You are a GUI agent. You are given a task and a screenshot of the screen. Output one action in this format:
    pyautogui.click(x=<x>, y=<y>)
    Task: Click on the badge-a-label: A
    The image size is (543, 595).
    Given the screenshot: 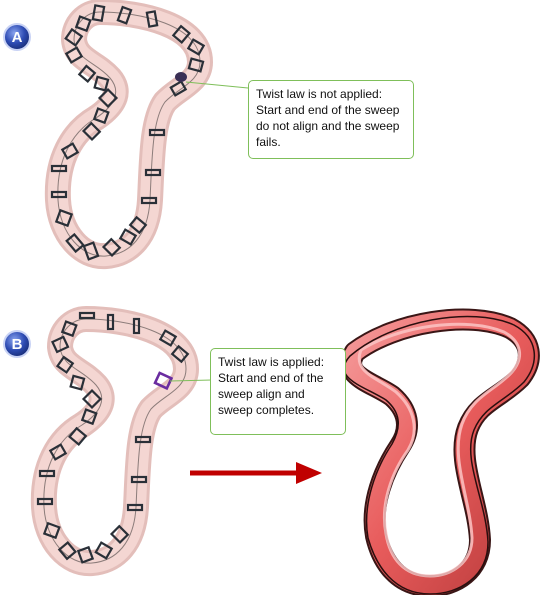 What is the action you would take?
    pyautogui.click(x=17, y=37)
    